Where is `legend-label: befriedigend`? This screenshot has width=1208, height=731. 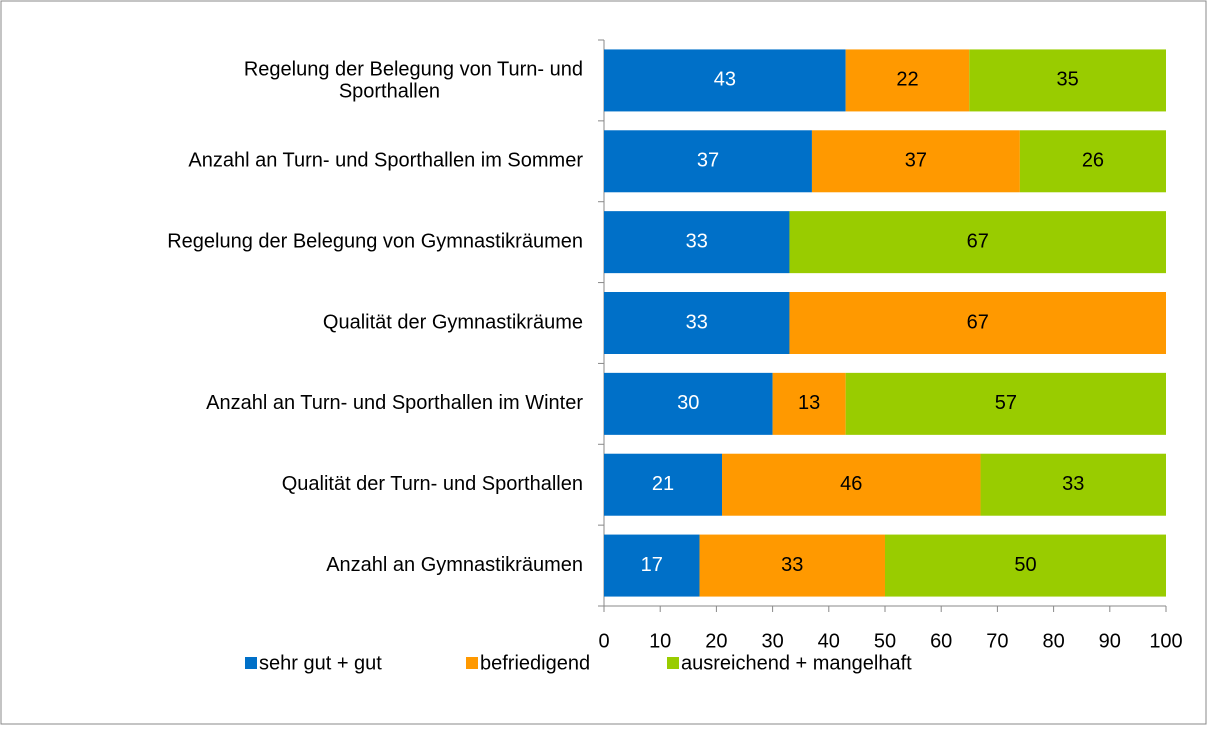 legend-label: befriedigend is located at coordinates (535, 663).